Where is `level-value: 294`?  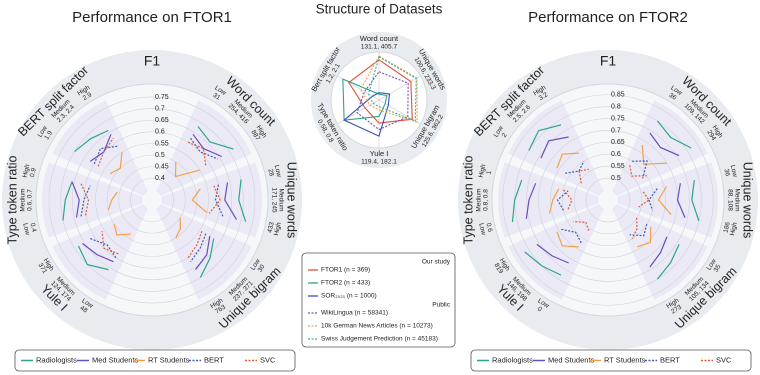 level-value: 294 is located at coordinates (711, 135).